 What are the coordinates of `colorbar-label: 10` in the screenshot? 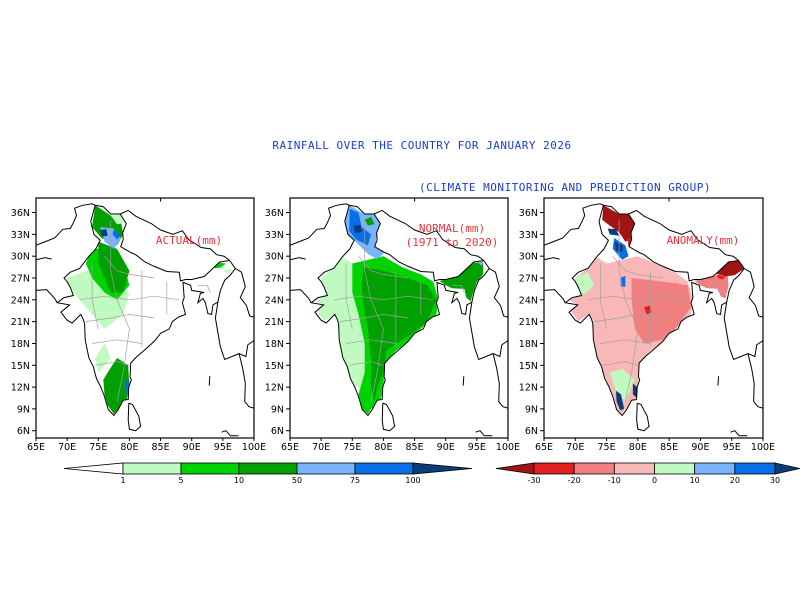 It's located at (239, 480).